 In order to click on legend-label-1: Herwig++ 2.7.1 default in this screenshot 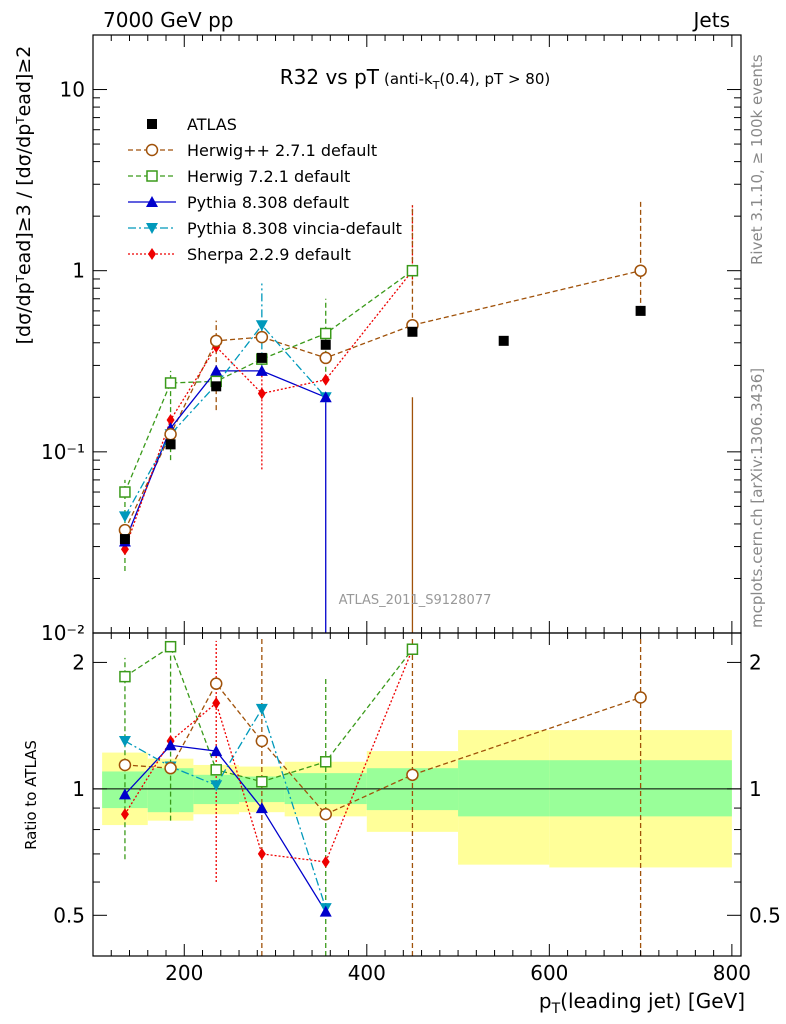, I will do `click(282, 150)`.